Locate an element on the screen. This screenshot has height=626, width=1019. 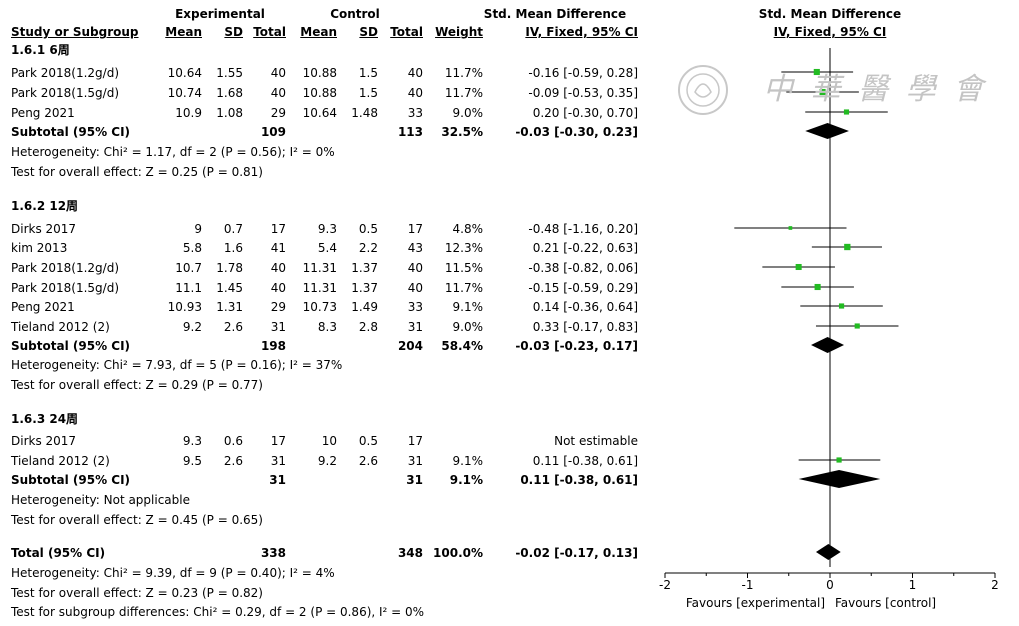
subtotal-et: 31 is located at coordinates (277, 480).